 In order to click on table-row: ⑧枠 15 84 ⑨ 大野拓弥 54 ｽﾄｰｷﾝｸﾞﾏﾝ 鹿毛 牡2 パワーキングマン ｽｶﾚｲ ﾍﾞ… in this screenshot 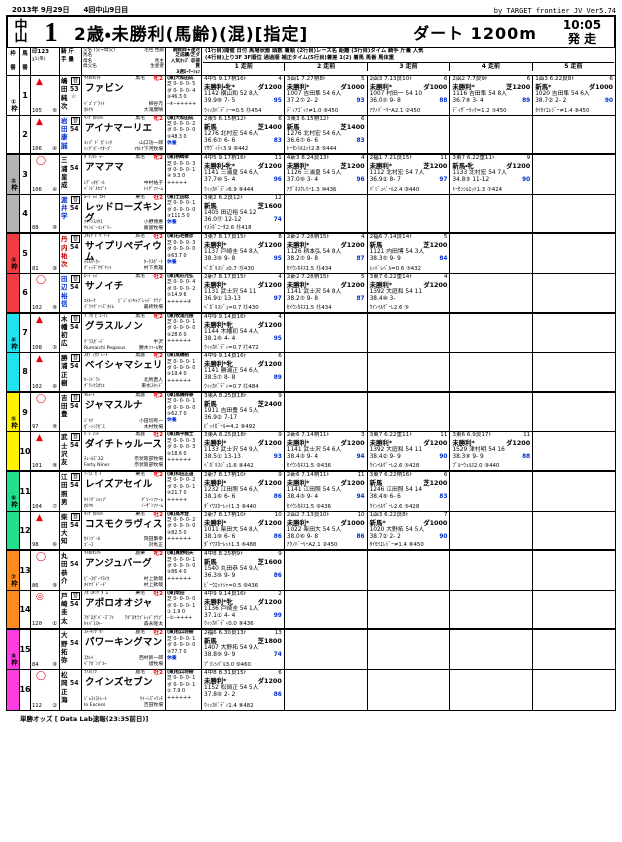, I will do `click(311, 650)`.